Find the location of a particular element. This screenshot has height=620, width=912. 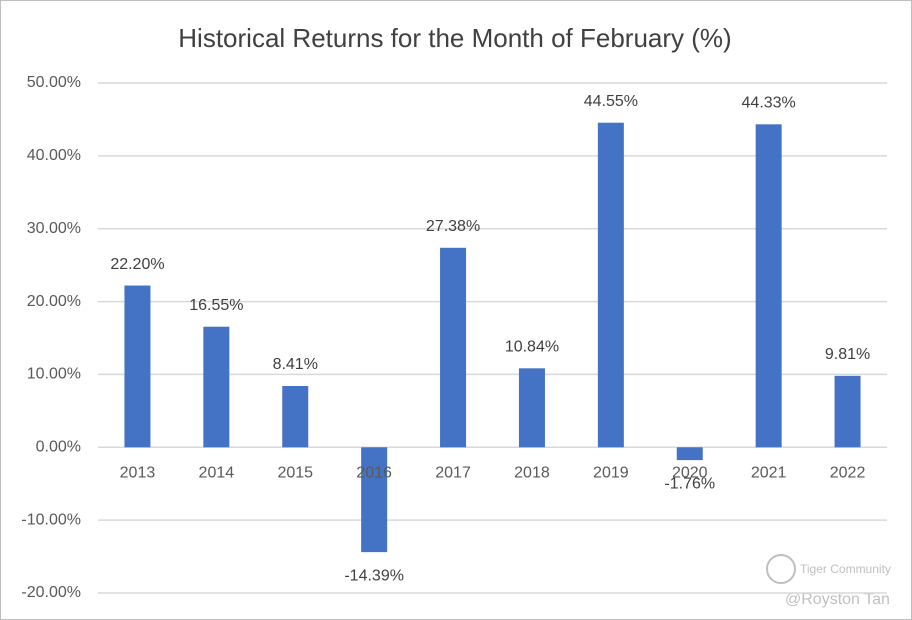

watermark-brand: Tiger Community is located at coordinates (845, 569).